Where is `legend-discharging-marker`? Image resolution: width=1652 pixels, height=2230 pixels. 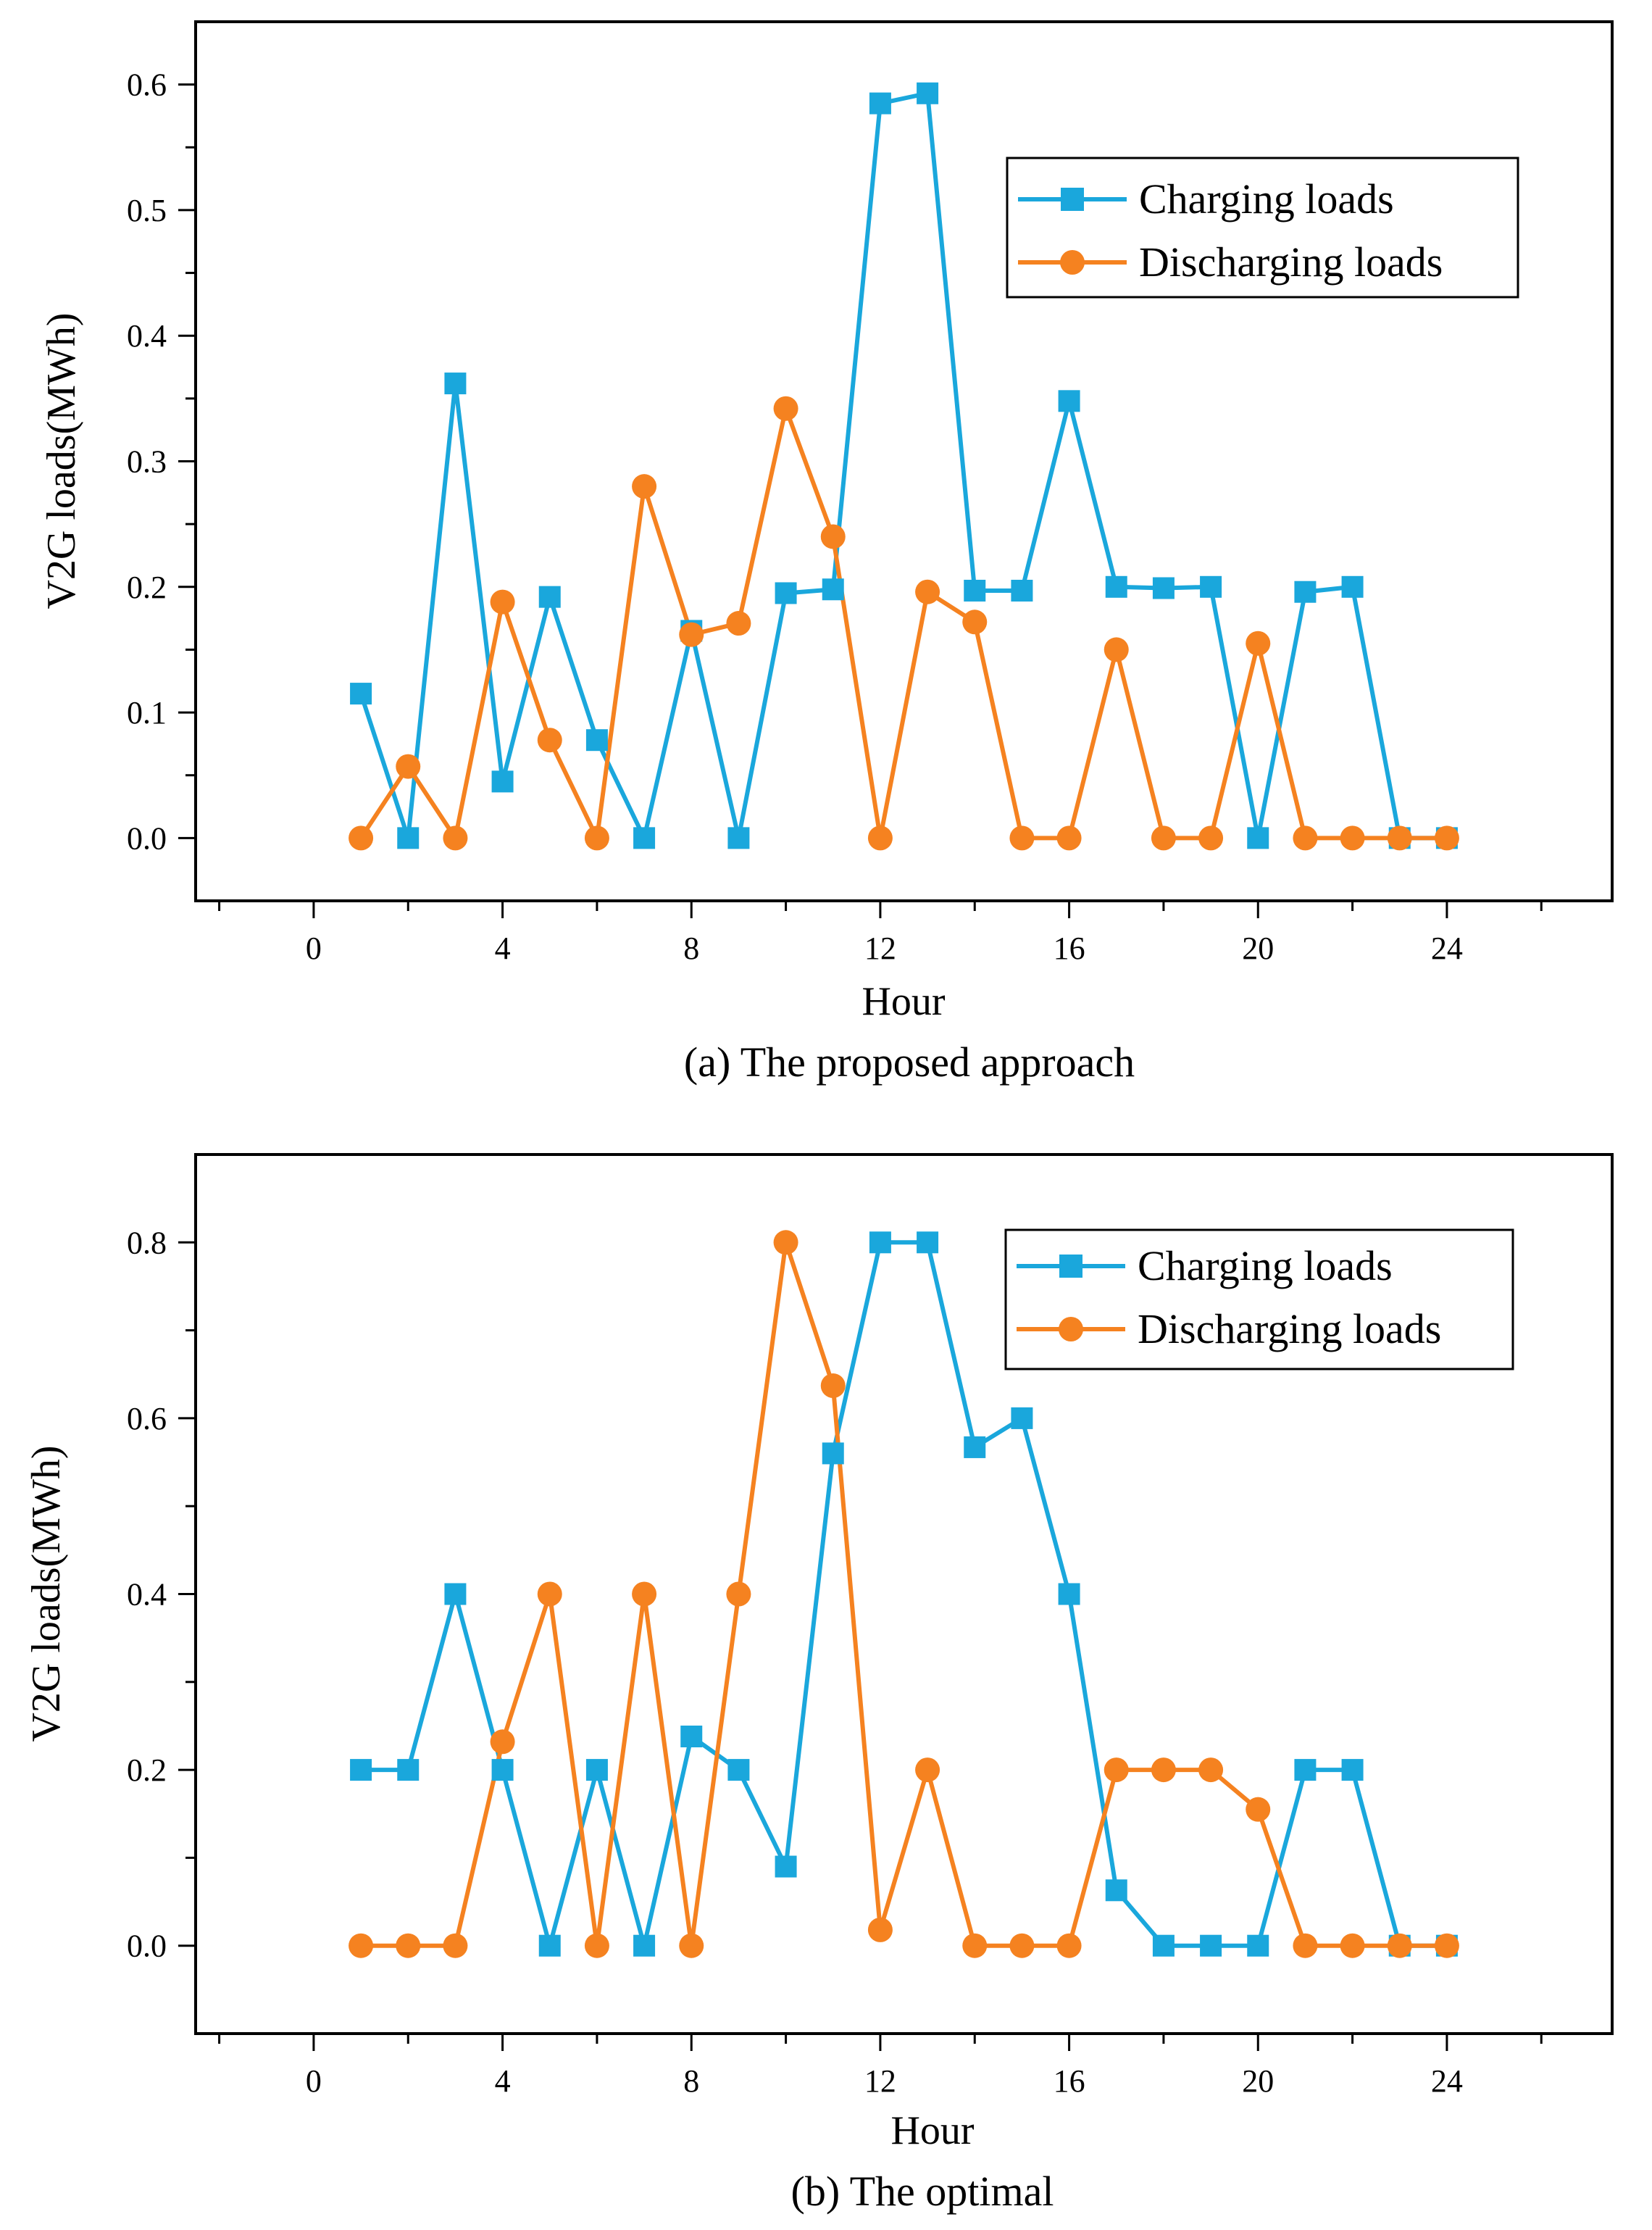
legend-discharging-marker is located at coordinates (1072, 262).